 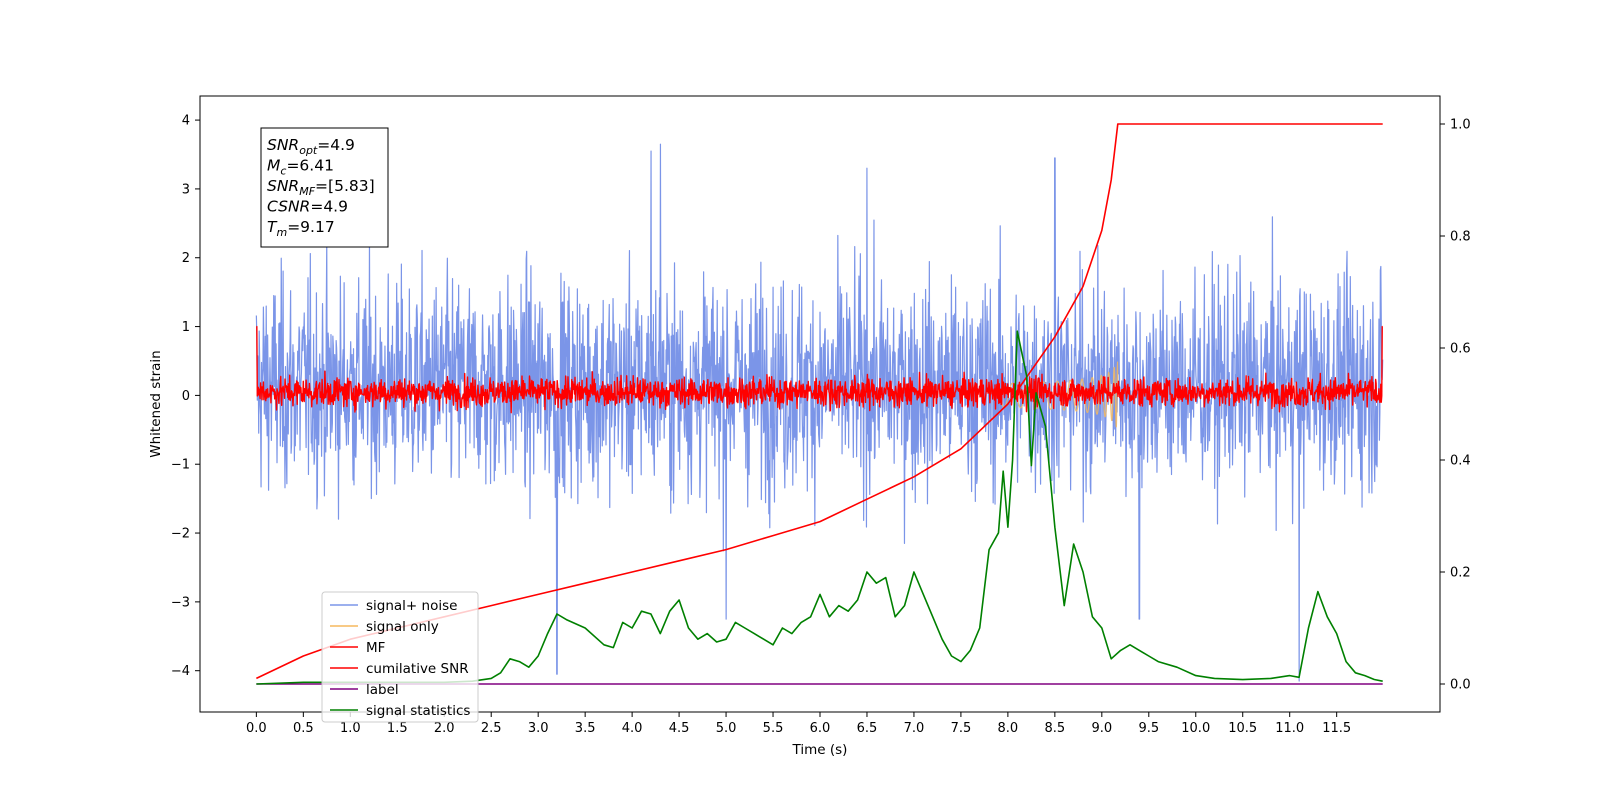 I want to click on x-tick-label: 0.5, so click(x=303, y=728).